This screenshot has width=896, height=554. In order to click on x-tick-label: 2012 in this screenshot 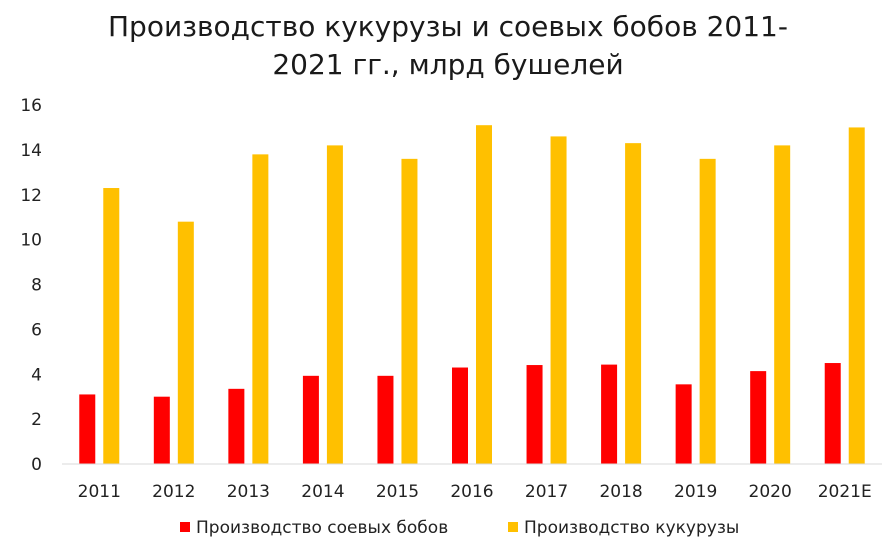, I will do `click(173, 492)`.